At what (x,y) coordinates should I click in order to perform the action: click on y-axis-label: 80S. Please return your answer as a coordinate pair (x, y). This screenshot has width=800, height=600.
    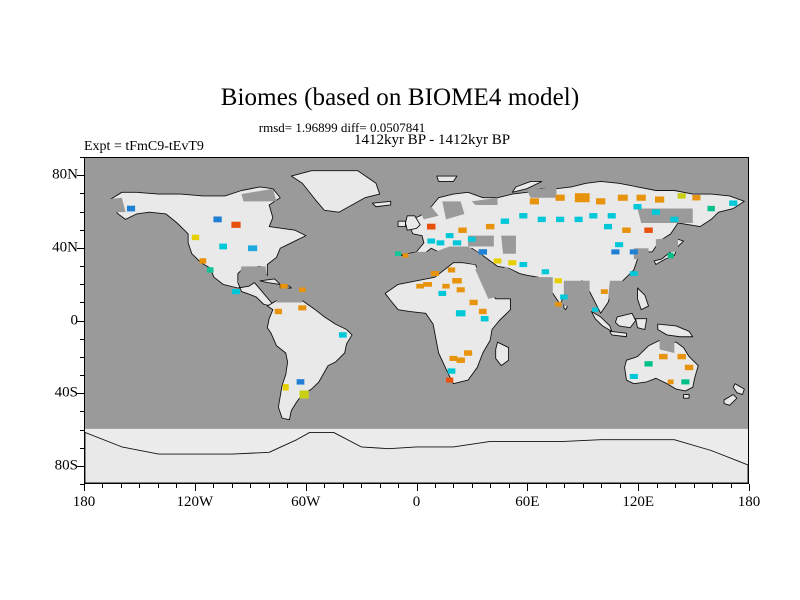
    Looking at the image, I should click on (66, 465).